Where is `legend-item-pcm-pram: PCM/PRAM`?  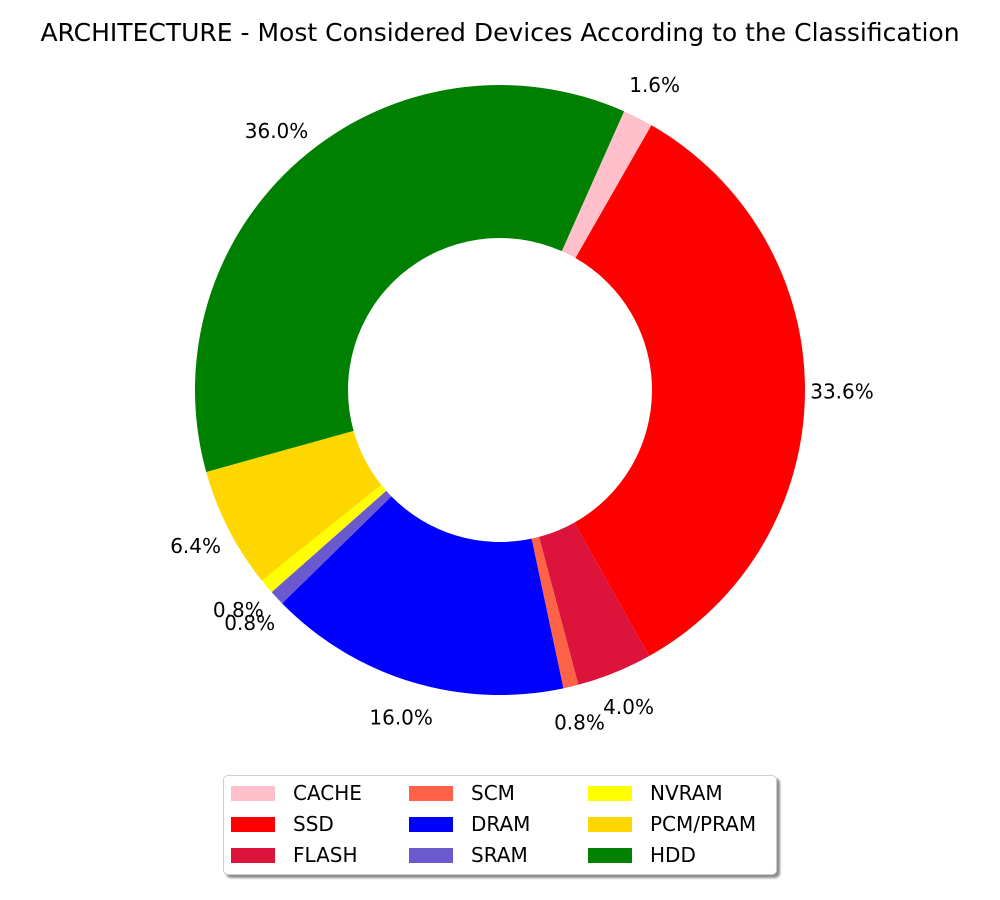
legend-item-pcm-pram: PCM/PRAM is located at coordinates (672, 824).